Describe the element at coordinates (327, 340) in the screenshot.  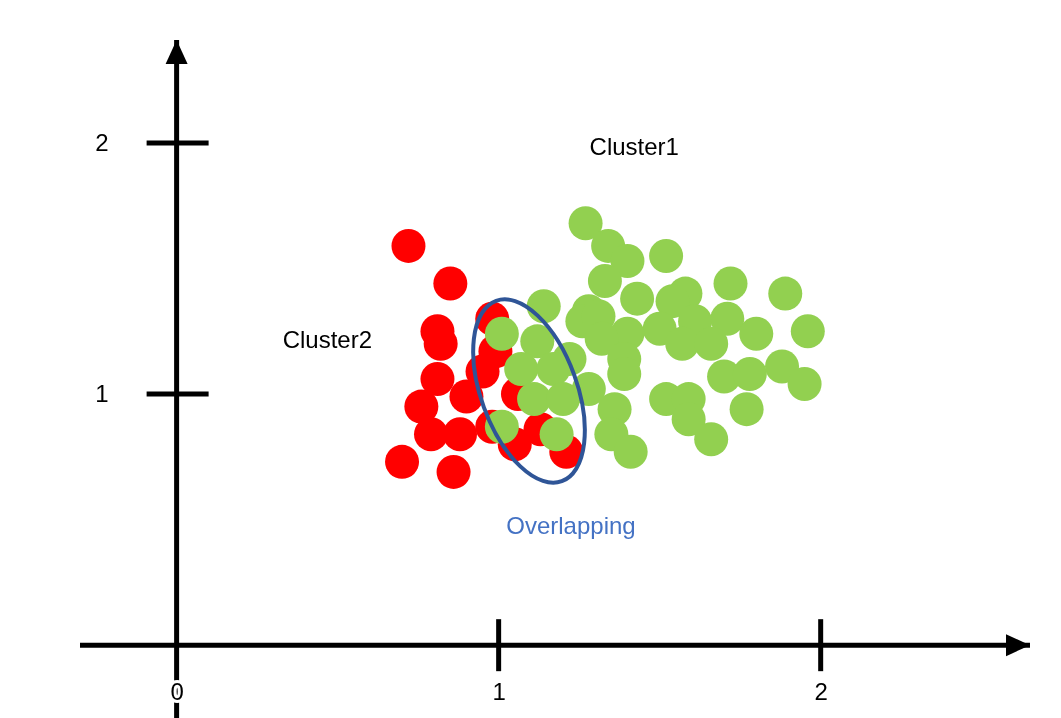
I see `text: Cluster2` at that location.